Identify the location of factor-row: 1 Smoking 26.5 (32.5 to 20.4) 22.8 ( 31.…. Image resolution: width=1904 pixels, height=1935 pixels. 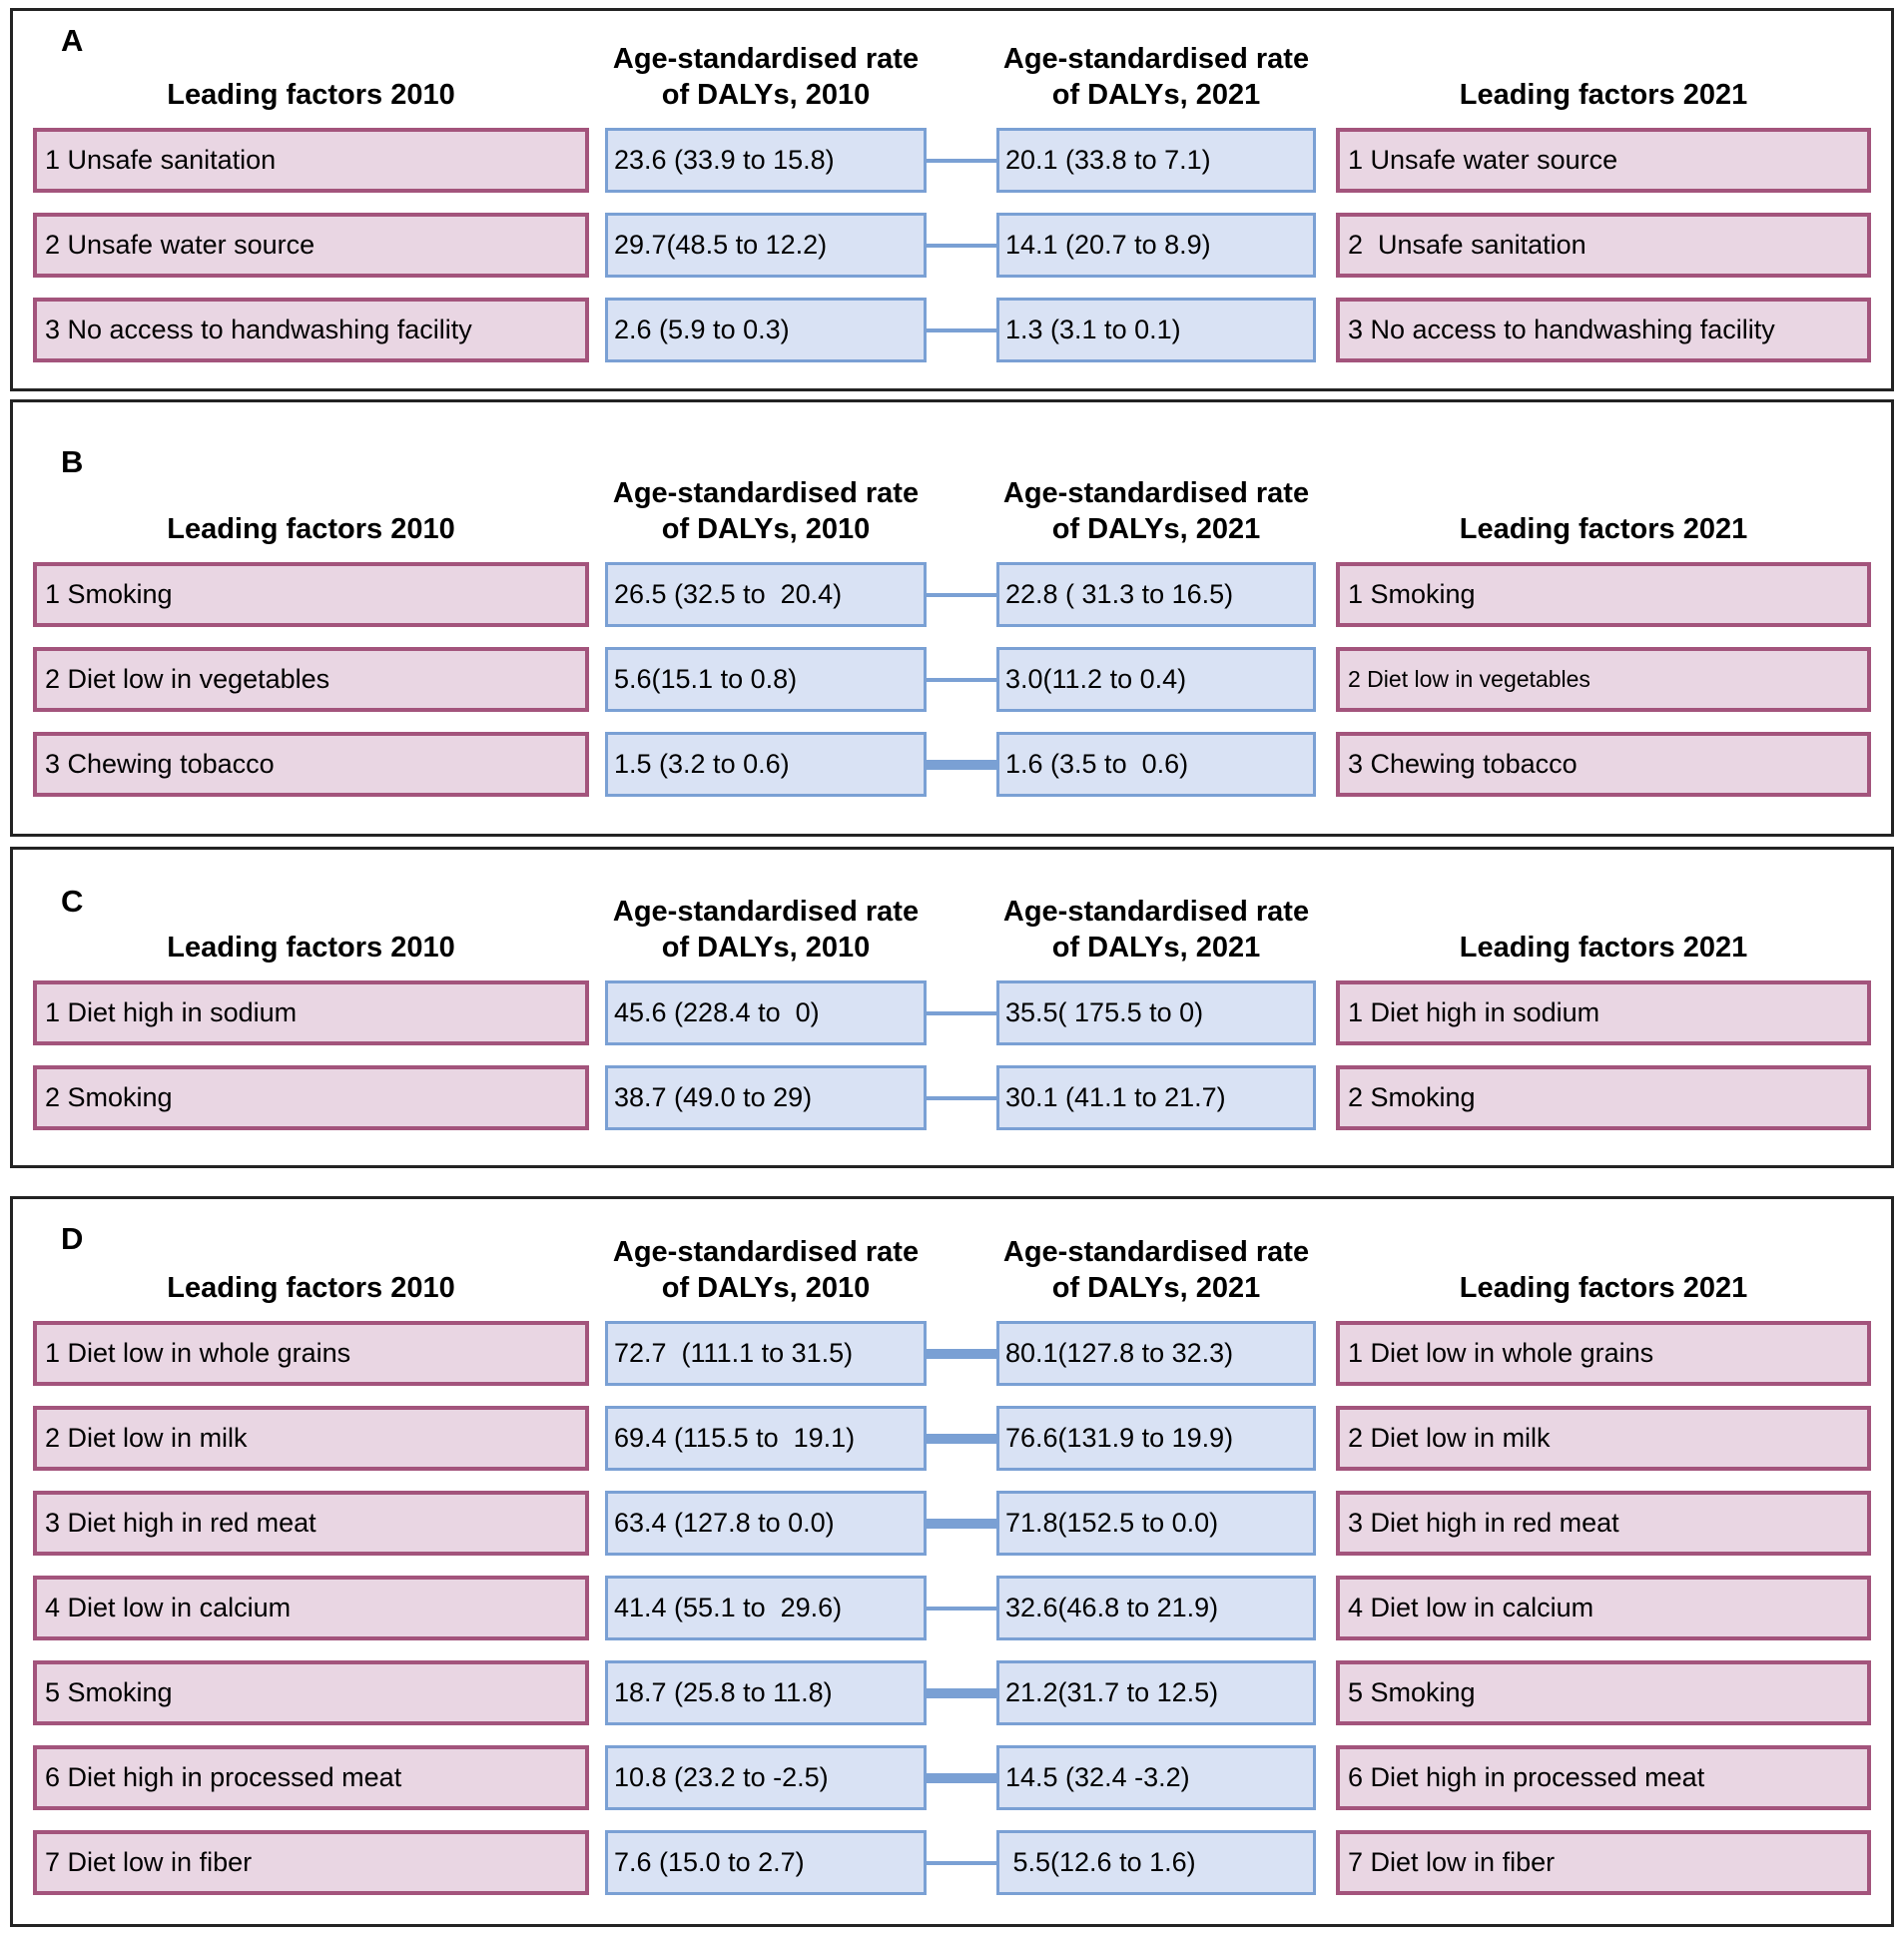
(952, 594).